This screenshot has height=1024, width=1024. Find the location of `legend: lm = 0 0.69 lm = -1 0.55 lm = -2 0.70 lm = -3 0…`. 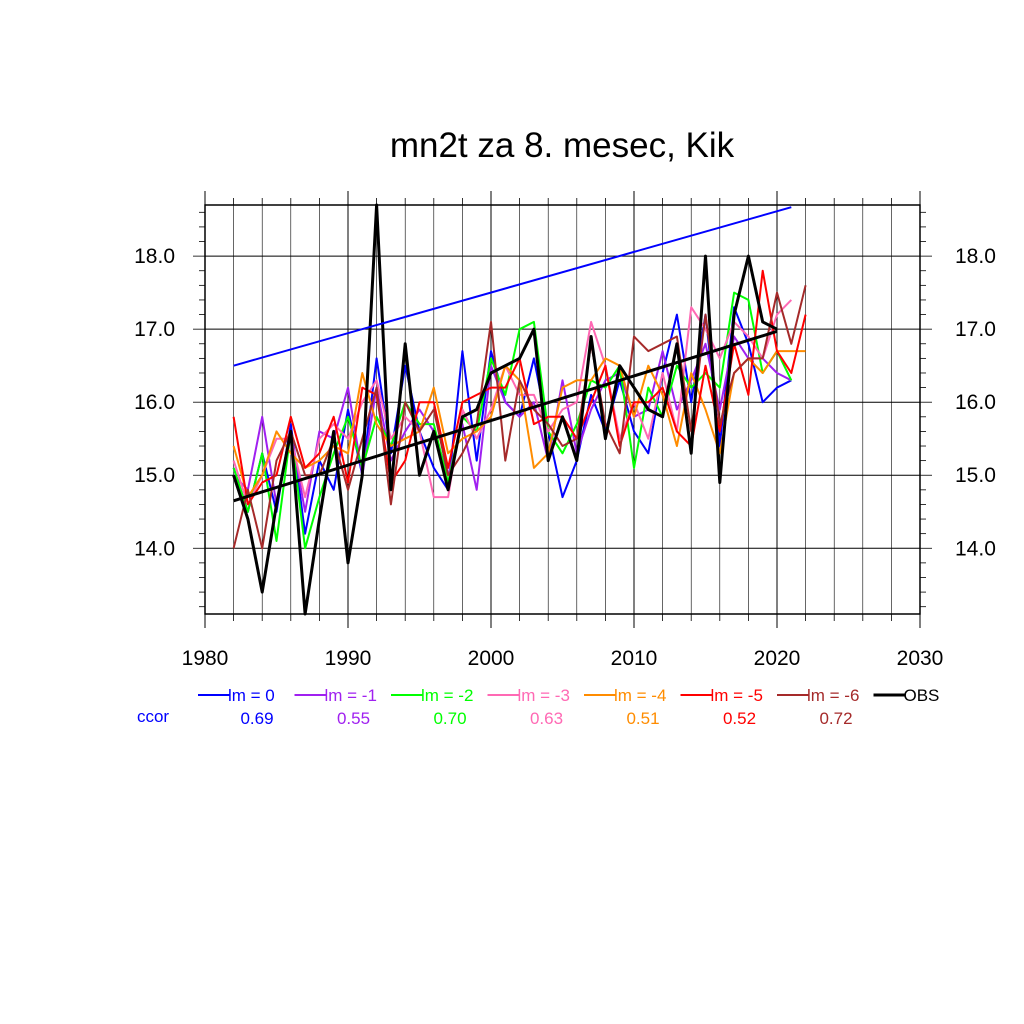

legend: lm = 0 0.69 lm = -1 0.55 lm = -2 0.70 lm = -3 0… is located at coordinates (538, 707).